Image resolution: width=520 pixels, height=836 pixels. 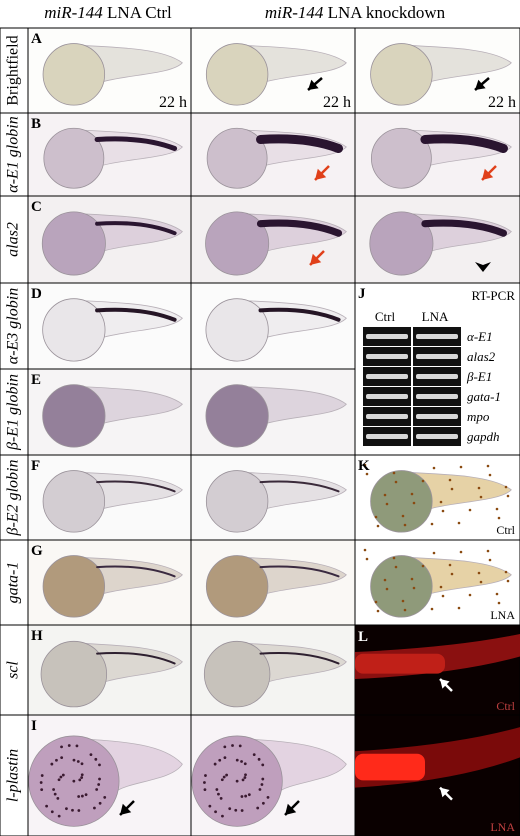 I want to click on panel-letter: L, so click(x=363, y=637).